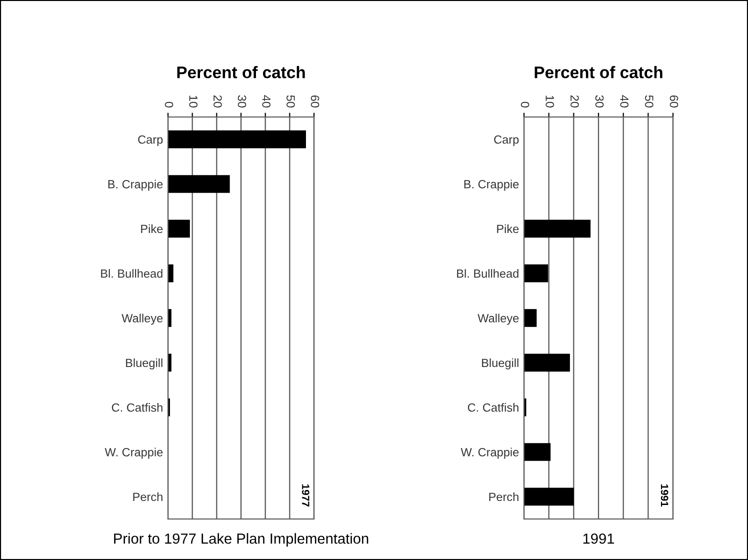 The width and height of the screenshot is (748, 560). I want to click on annotation: 1977, so click(306, 495).